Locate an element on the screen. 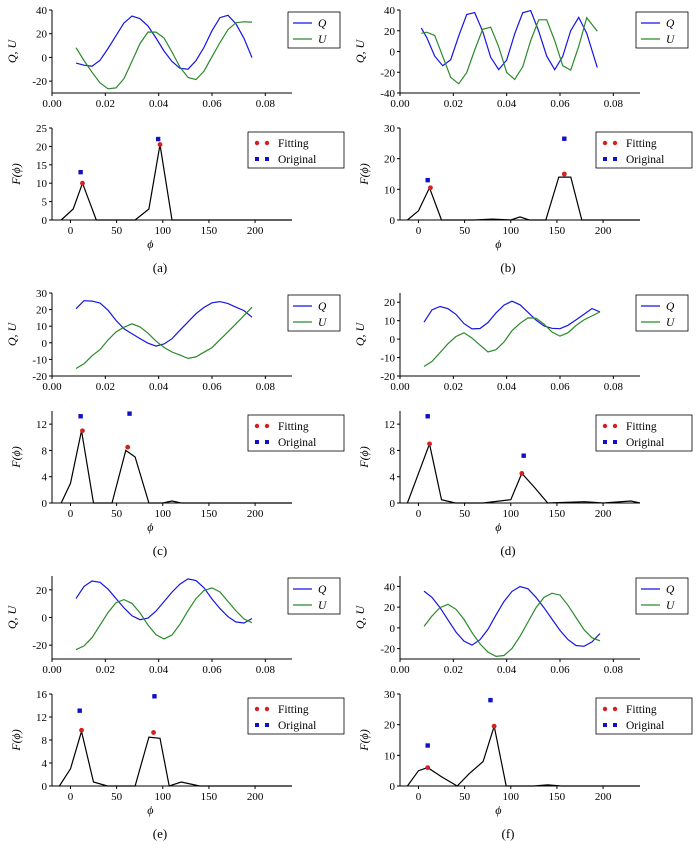 This screenshot has height=857, width=700. f-a-y-tick-label: 25 is located at coordinates (42, 129).